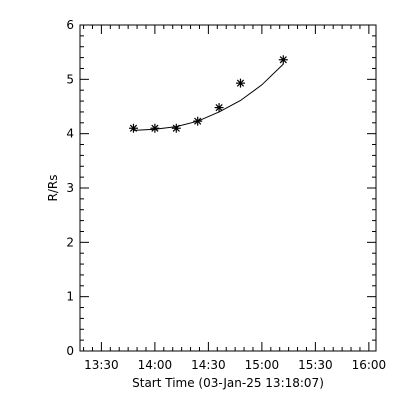 The height and width of the screenshot is (400, 400). Describe the element at coordinates (70, 134) in the screenshot. I see `y-tick-label: 4` at that location.